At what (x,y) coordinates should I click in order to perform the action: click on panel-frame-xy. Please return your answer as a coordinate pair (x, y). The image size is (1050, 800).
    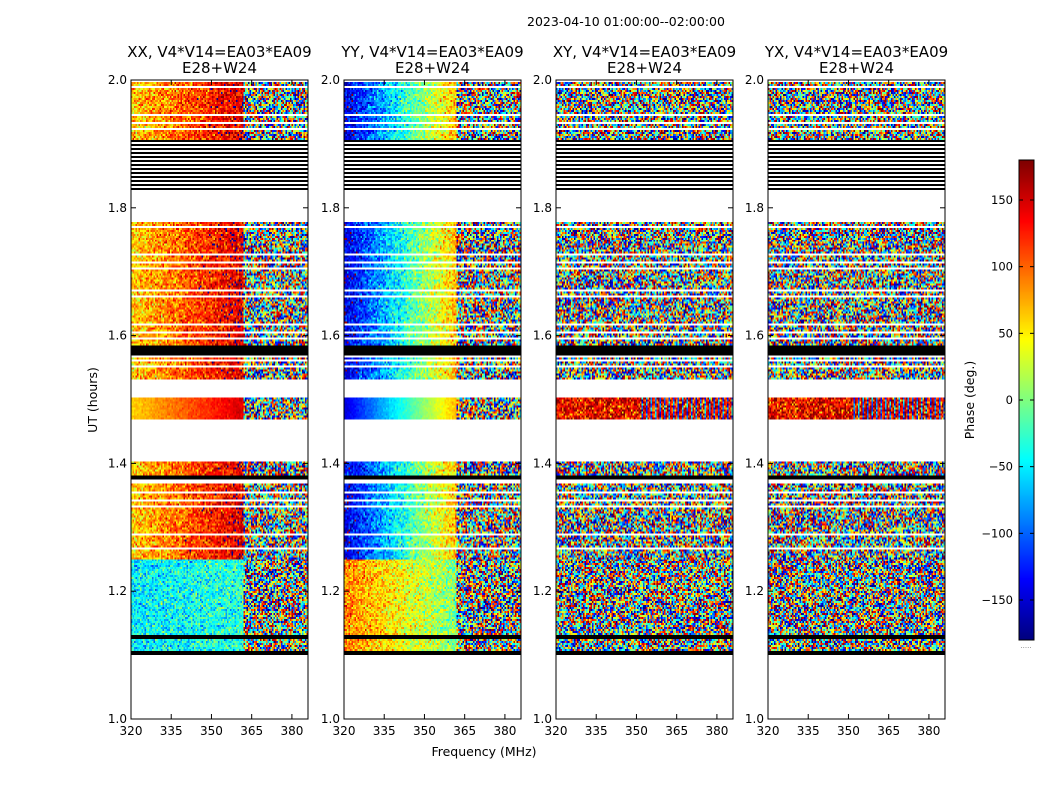
    Looking at the image, I should click on (644, 399).